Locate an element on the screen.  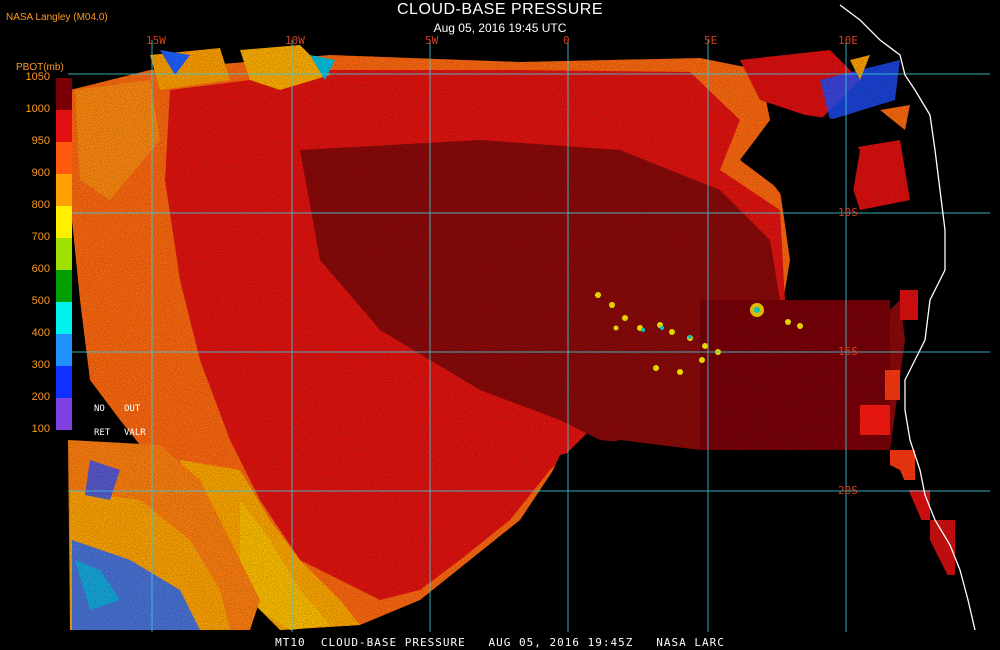
legend-title: PBOT(mb) is located at coordinates (40, 67).